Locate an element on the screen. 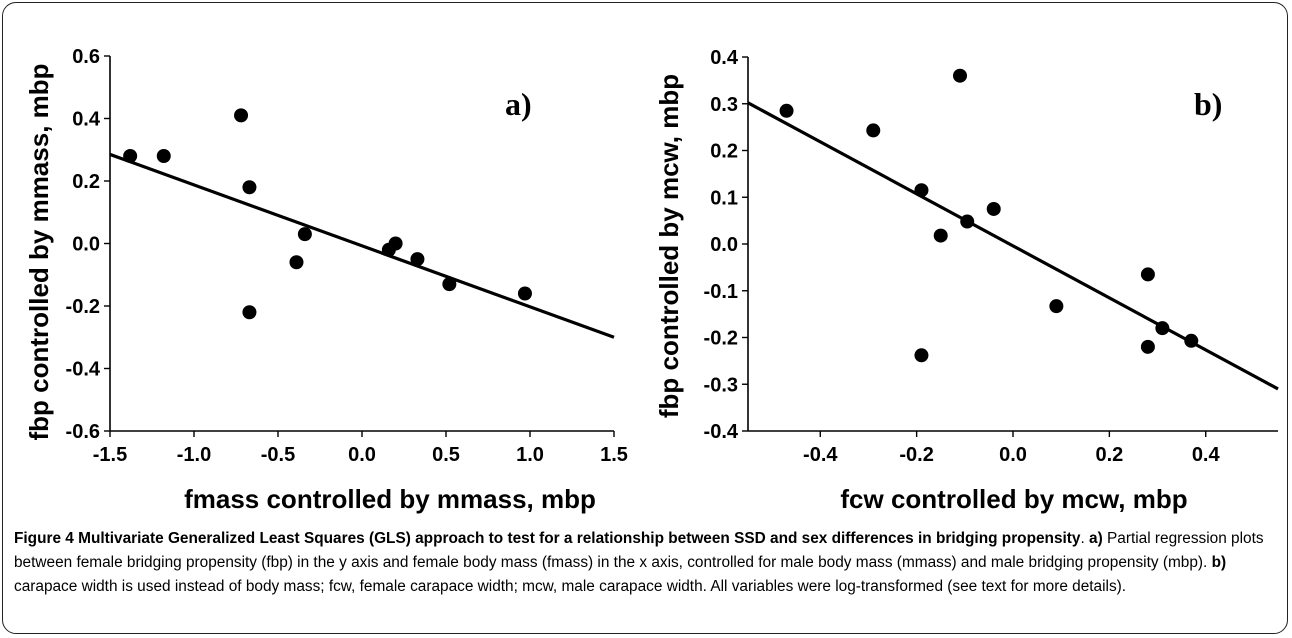 Image resolution: width=1292 pixels, height=638 pixels. x-axis-label: fmass controlled by mmass, mbp is located at coordinates (390, 499).